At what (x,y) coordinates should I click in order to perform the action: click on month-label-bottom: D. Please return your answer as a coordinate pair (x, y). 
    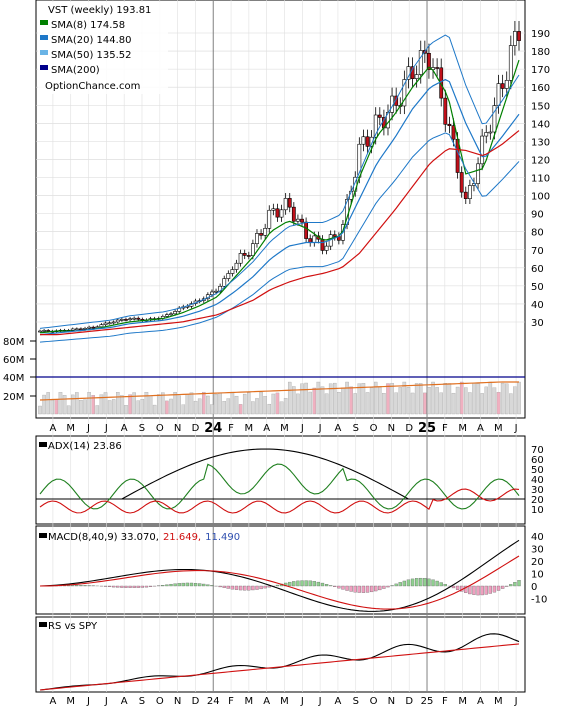
    Looking at the image, I should click on (409, 701).